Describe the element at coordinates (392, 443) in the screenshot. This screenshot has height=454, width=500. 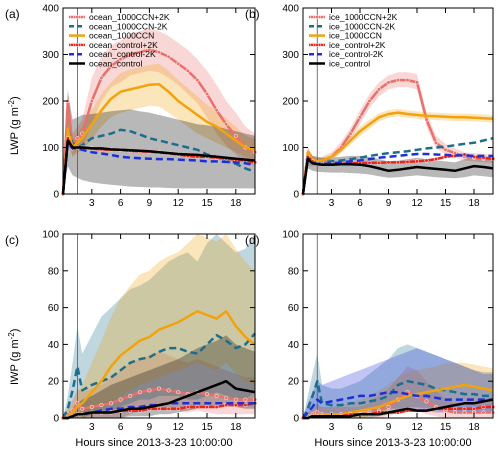
I see `xlabel-right: Hours since 2013-3-23 10:00:00` at that location.